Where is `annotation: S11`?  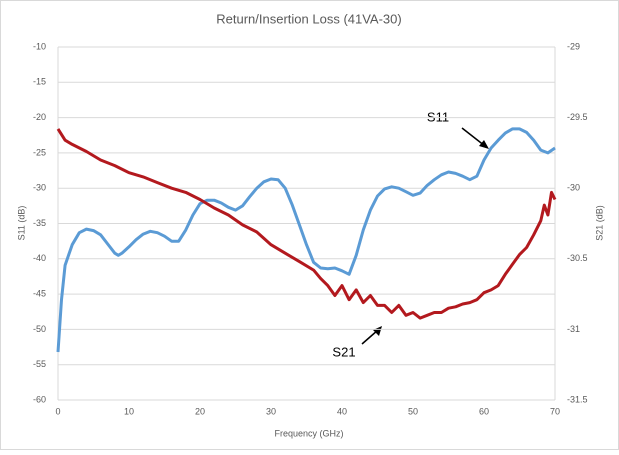 annotation: S11 is located at coordinates (438, 116).